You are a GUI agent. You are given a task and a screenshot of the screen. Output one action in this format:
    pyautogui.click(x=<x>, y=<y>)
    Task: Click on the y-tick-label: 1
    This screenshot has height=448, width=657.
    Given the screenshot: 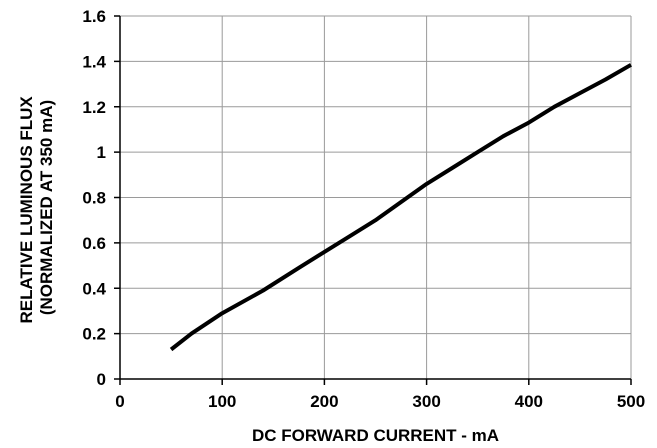 What is the action you would take?
    pyautogui.click(x=101, y=152)
    